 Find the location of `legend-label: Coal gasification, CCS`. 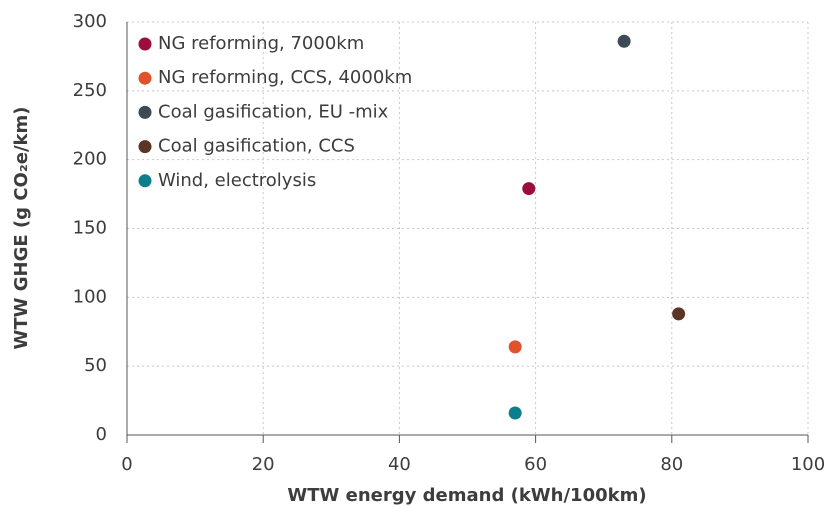

legend-label: Coal gasification, CCS is located at coordinates (256, 146).